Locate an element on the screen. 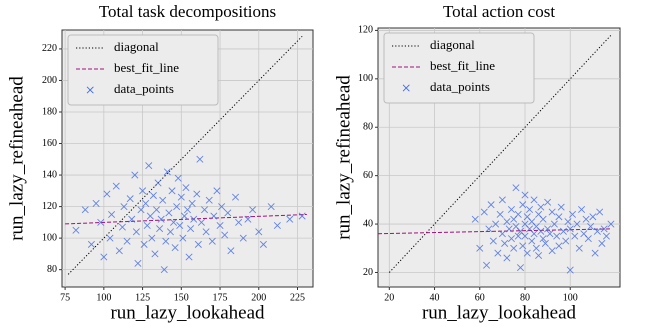 This screenshot has width=650, height=328. y-tick-label: 160 is located at coordinates (49, 143).